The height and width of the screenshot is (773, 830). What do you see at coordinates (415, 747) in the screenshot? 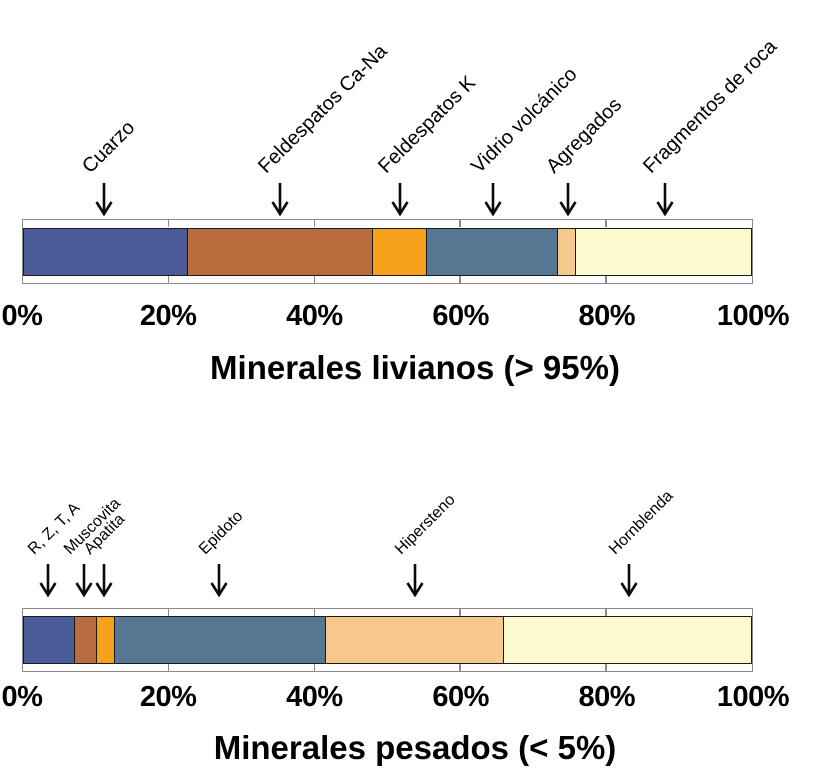
I see `chart-title: Minerales pesados (< 5%)` at bounding box center [415, 747].